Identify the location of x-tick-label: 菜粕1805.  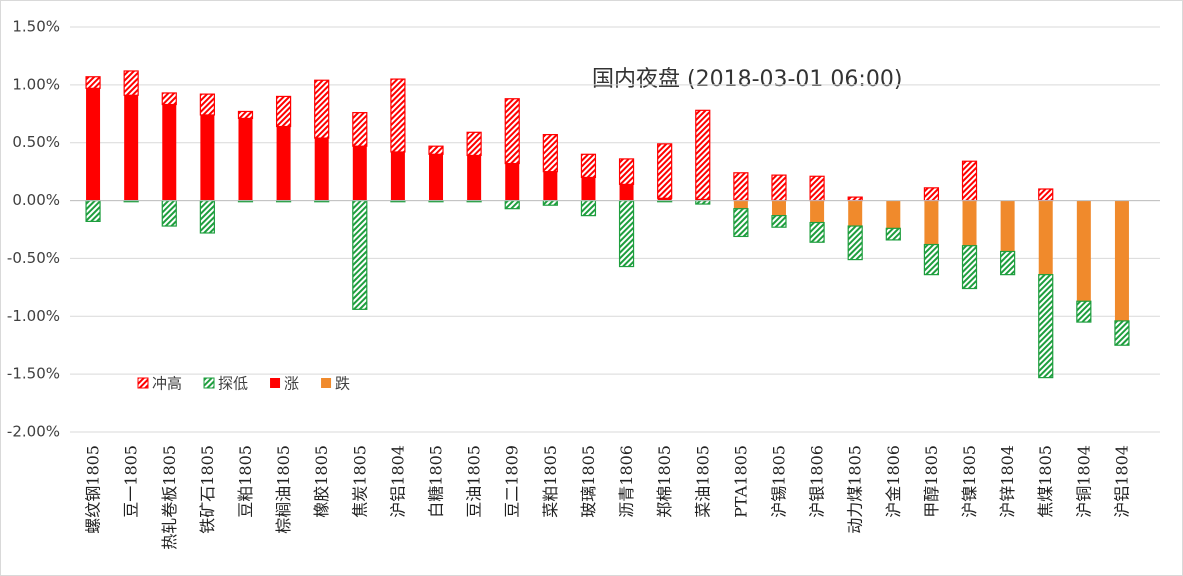
(550, 481).